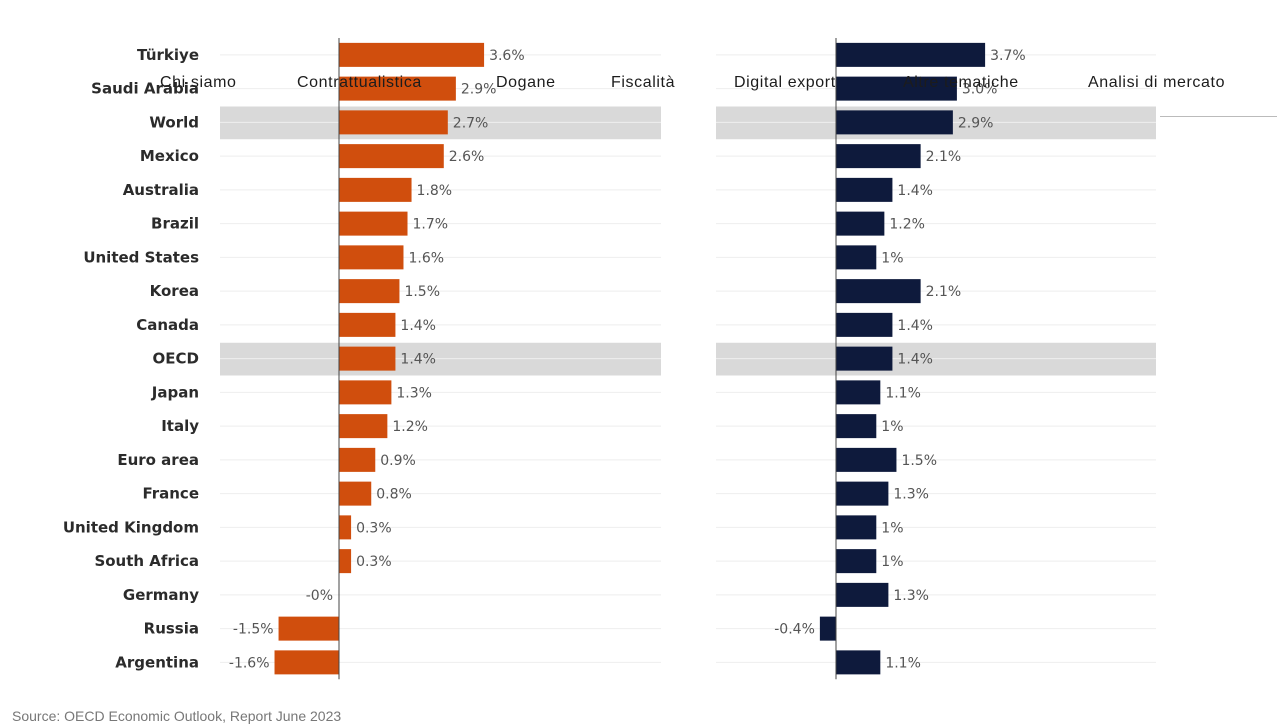 Image resolution: width=1277 pixels, height=728 pixels. Describe the element at coordinates (141, 257) in the screenshot. I see `category-label: United States` at that location.